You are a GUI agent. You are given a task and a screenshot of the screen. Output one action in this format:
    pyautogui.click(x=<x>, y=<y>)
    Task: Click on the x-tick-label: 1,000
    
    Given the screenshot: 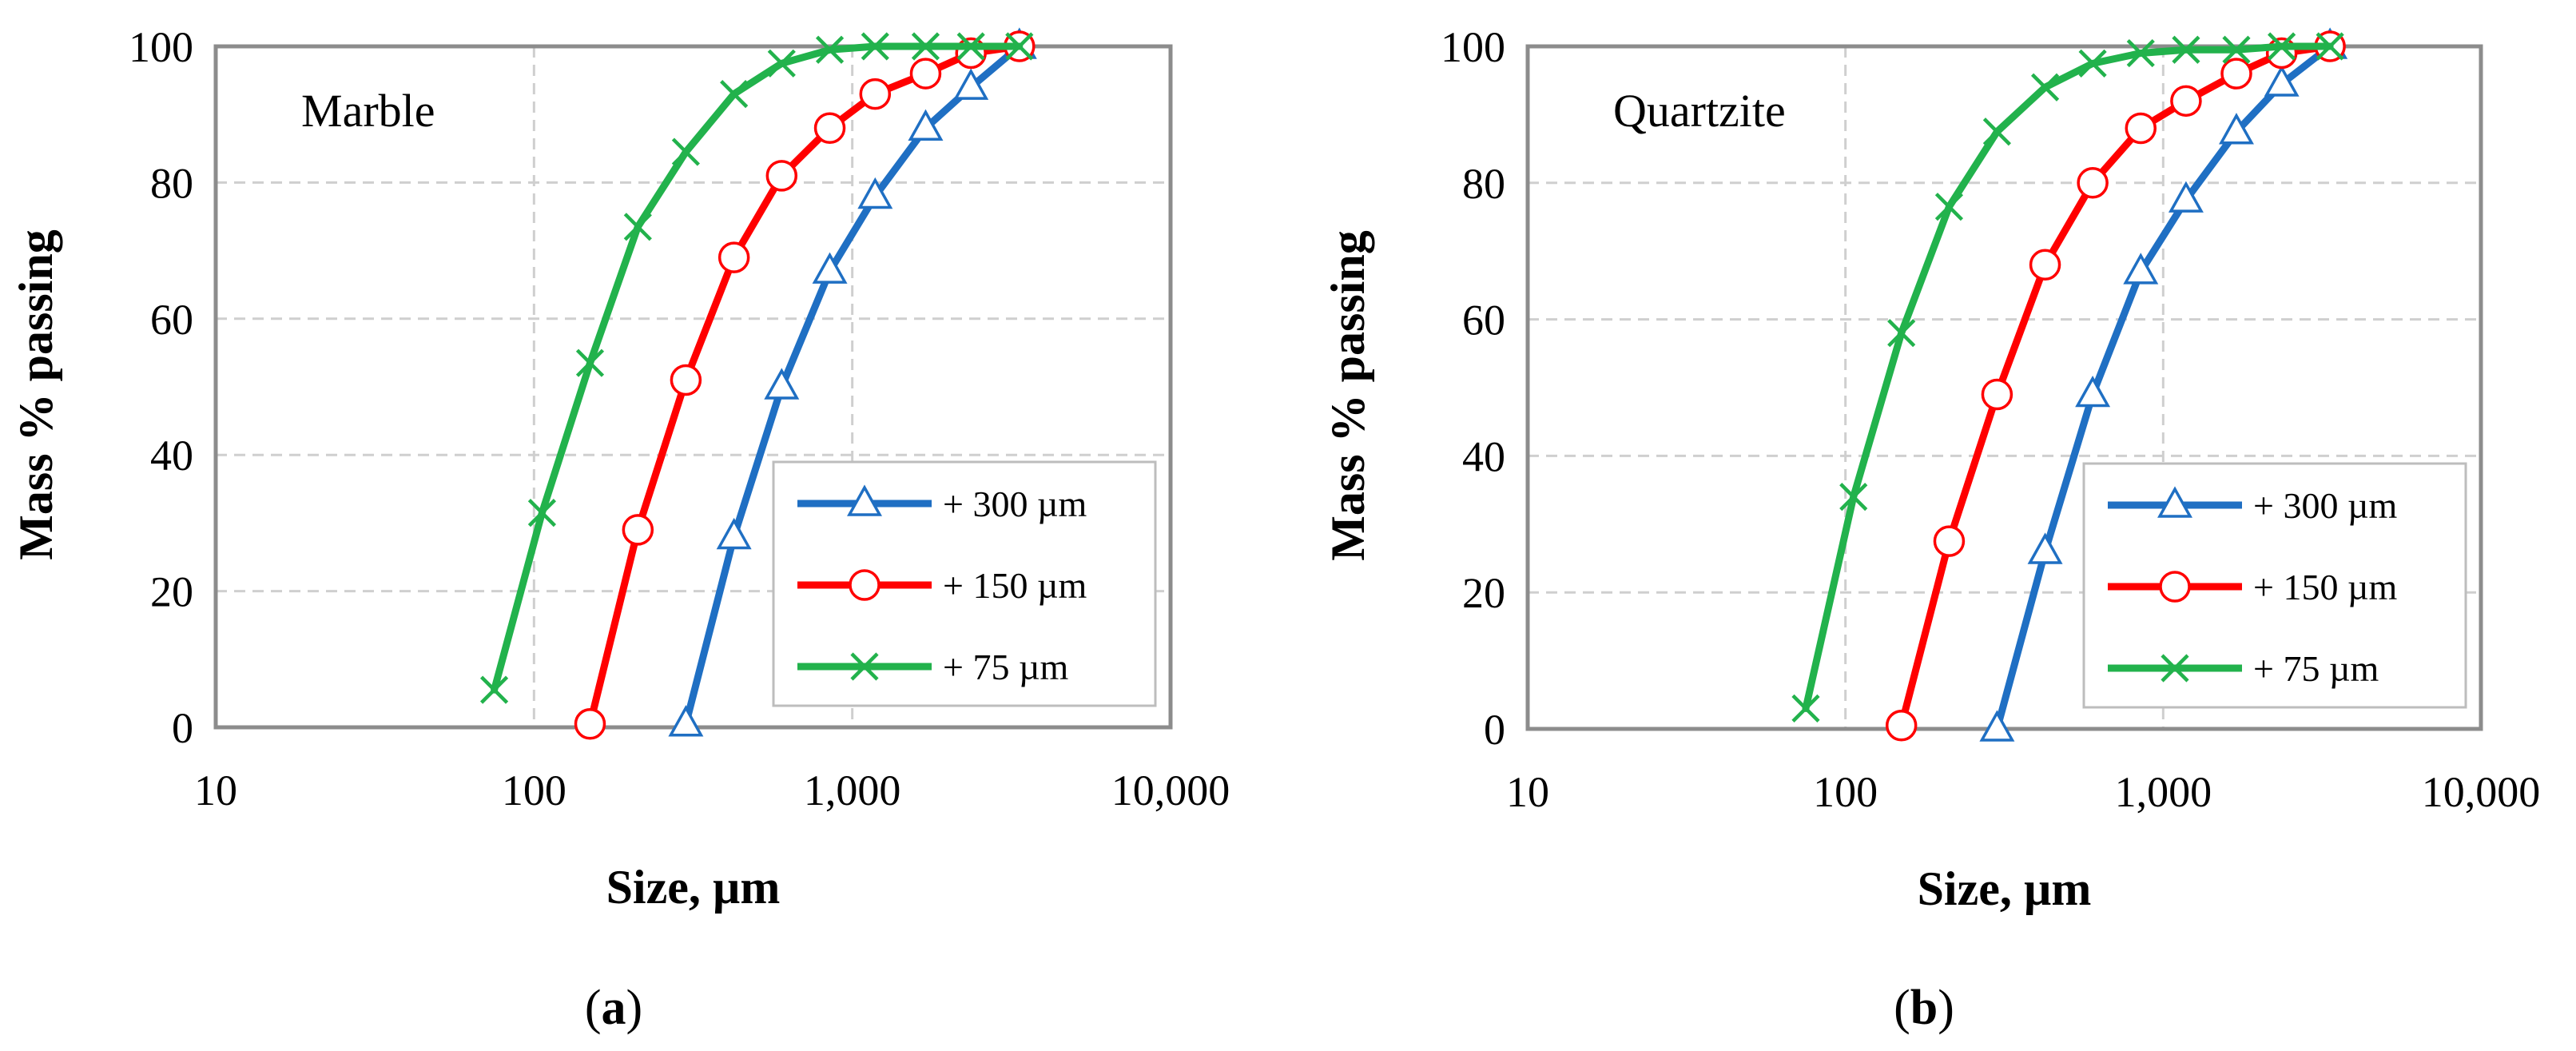 What is the action you would take?
    pyautogui.click(x=852, y=790)
    